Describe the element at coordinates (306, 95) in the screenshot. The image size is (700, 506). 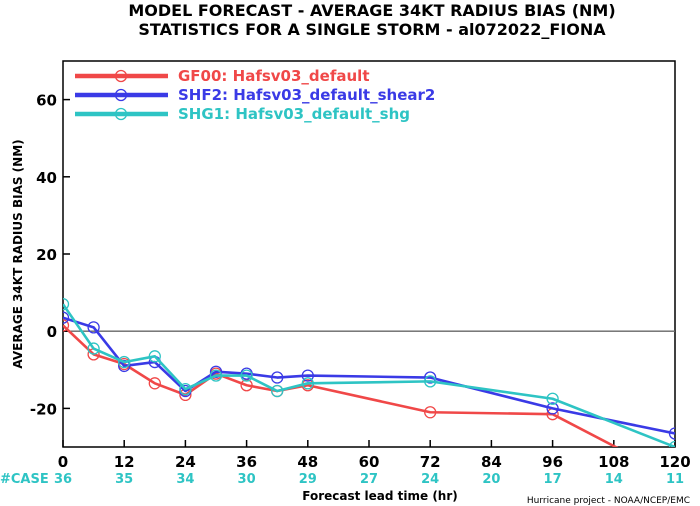
I see `legend-label: SHF2: Hafsv03_default_shear2` at that location.